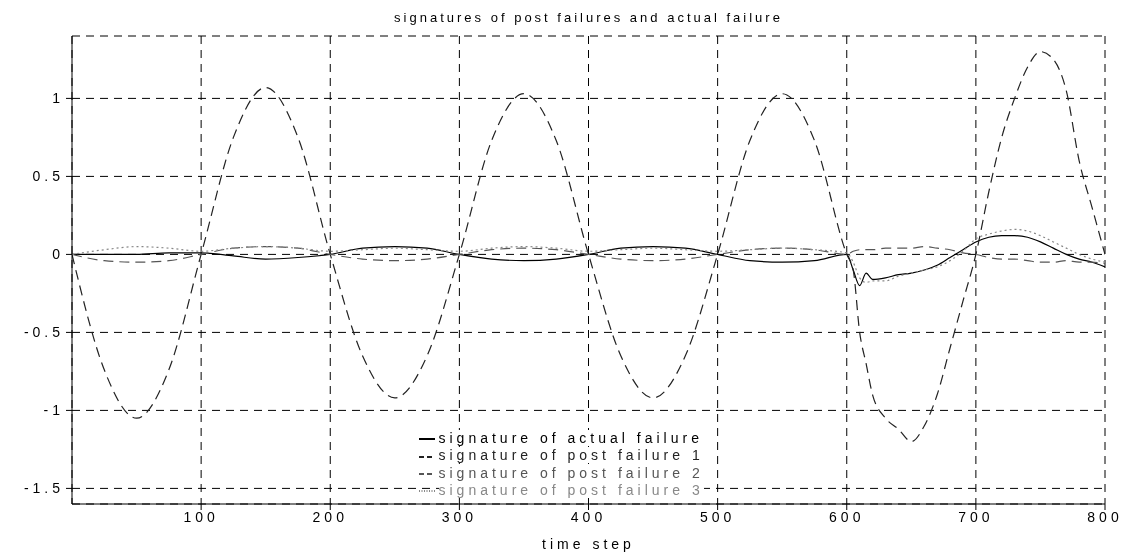 The image size is (1145, 558). I want to click on x-tick-label: 700, so click(976, 516).